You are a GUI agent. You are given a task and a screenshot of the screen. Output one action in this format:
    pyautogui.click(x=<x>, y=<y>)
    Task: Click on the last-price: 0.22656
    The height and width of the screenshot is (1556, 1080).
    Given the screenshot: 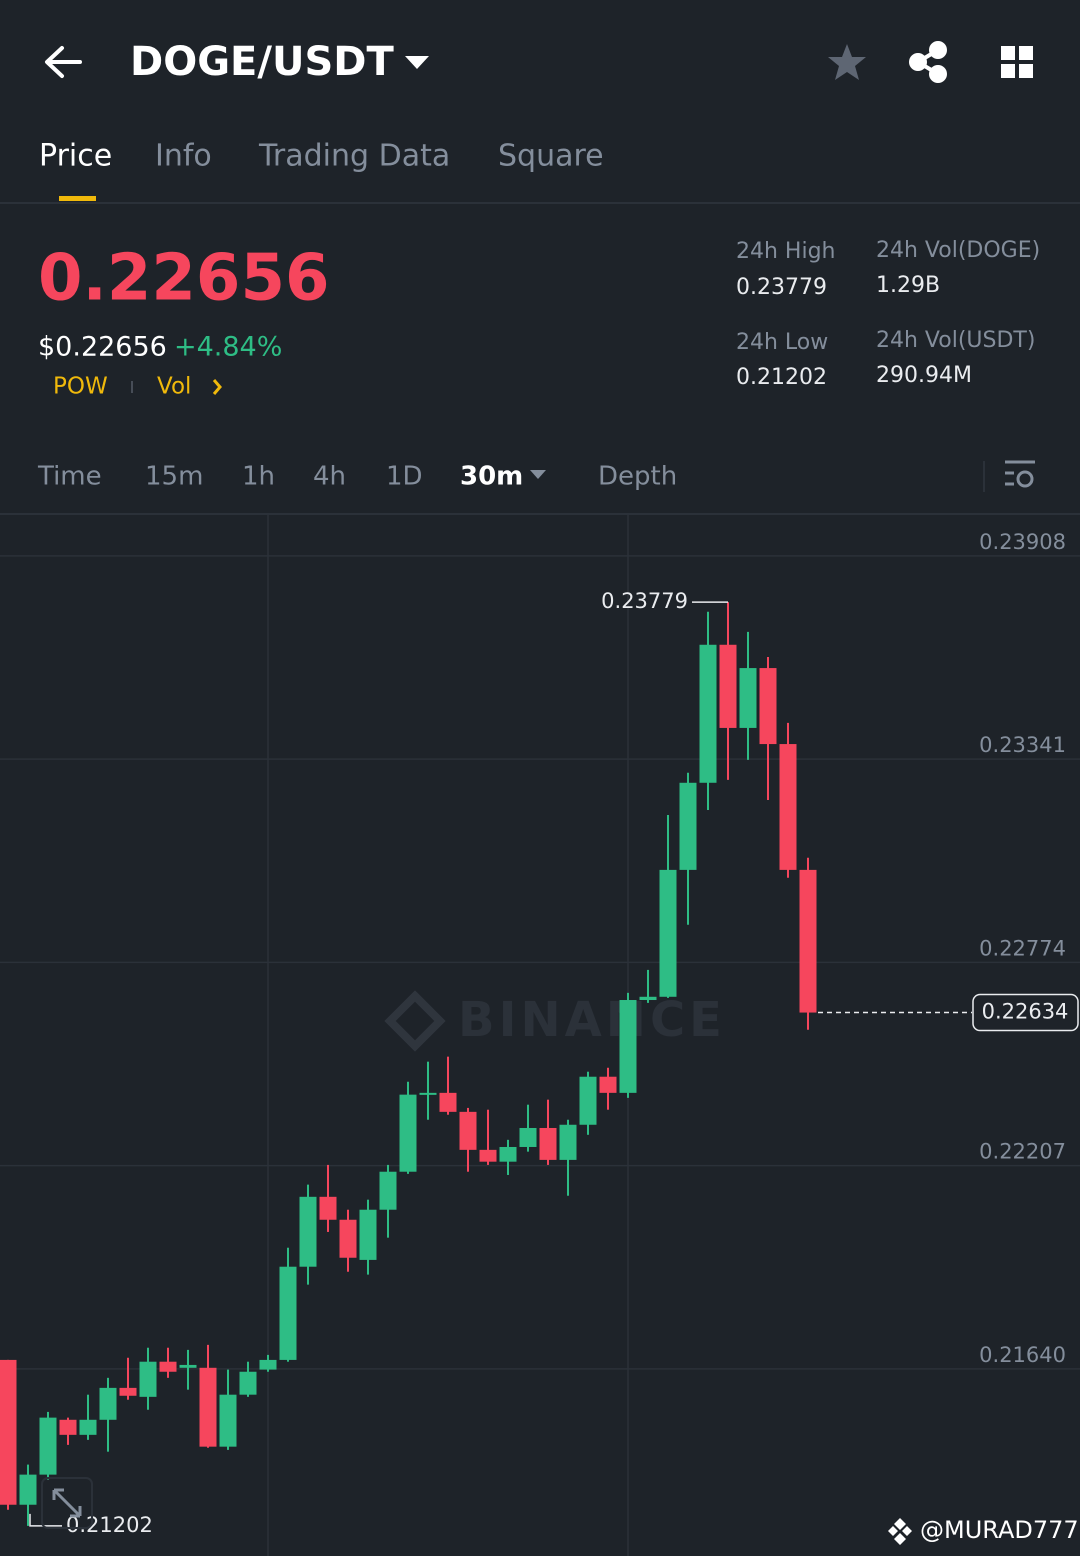 What is the action you would take?
    pyautogui.click(x=184, y=279)
    